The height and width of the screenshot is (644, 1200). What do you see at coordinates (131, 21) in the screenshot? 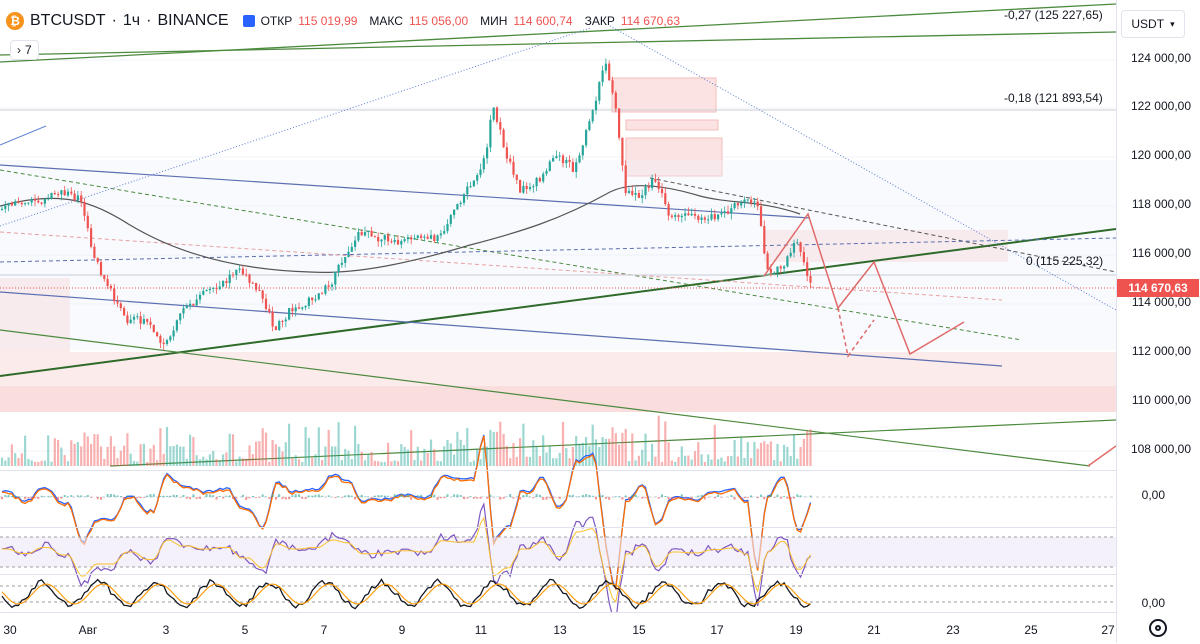
I see `interval: 1ч` at bounding box center [131, 21].